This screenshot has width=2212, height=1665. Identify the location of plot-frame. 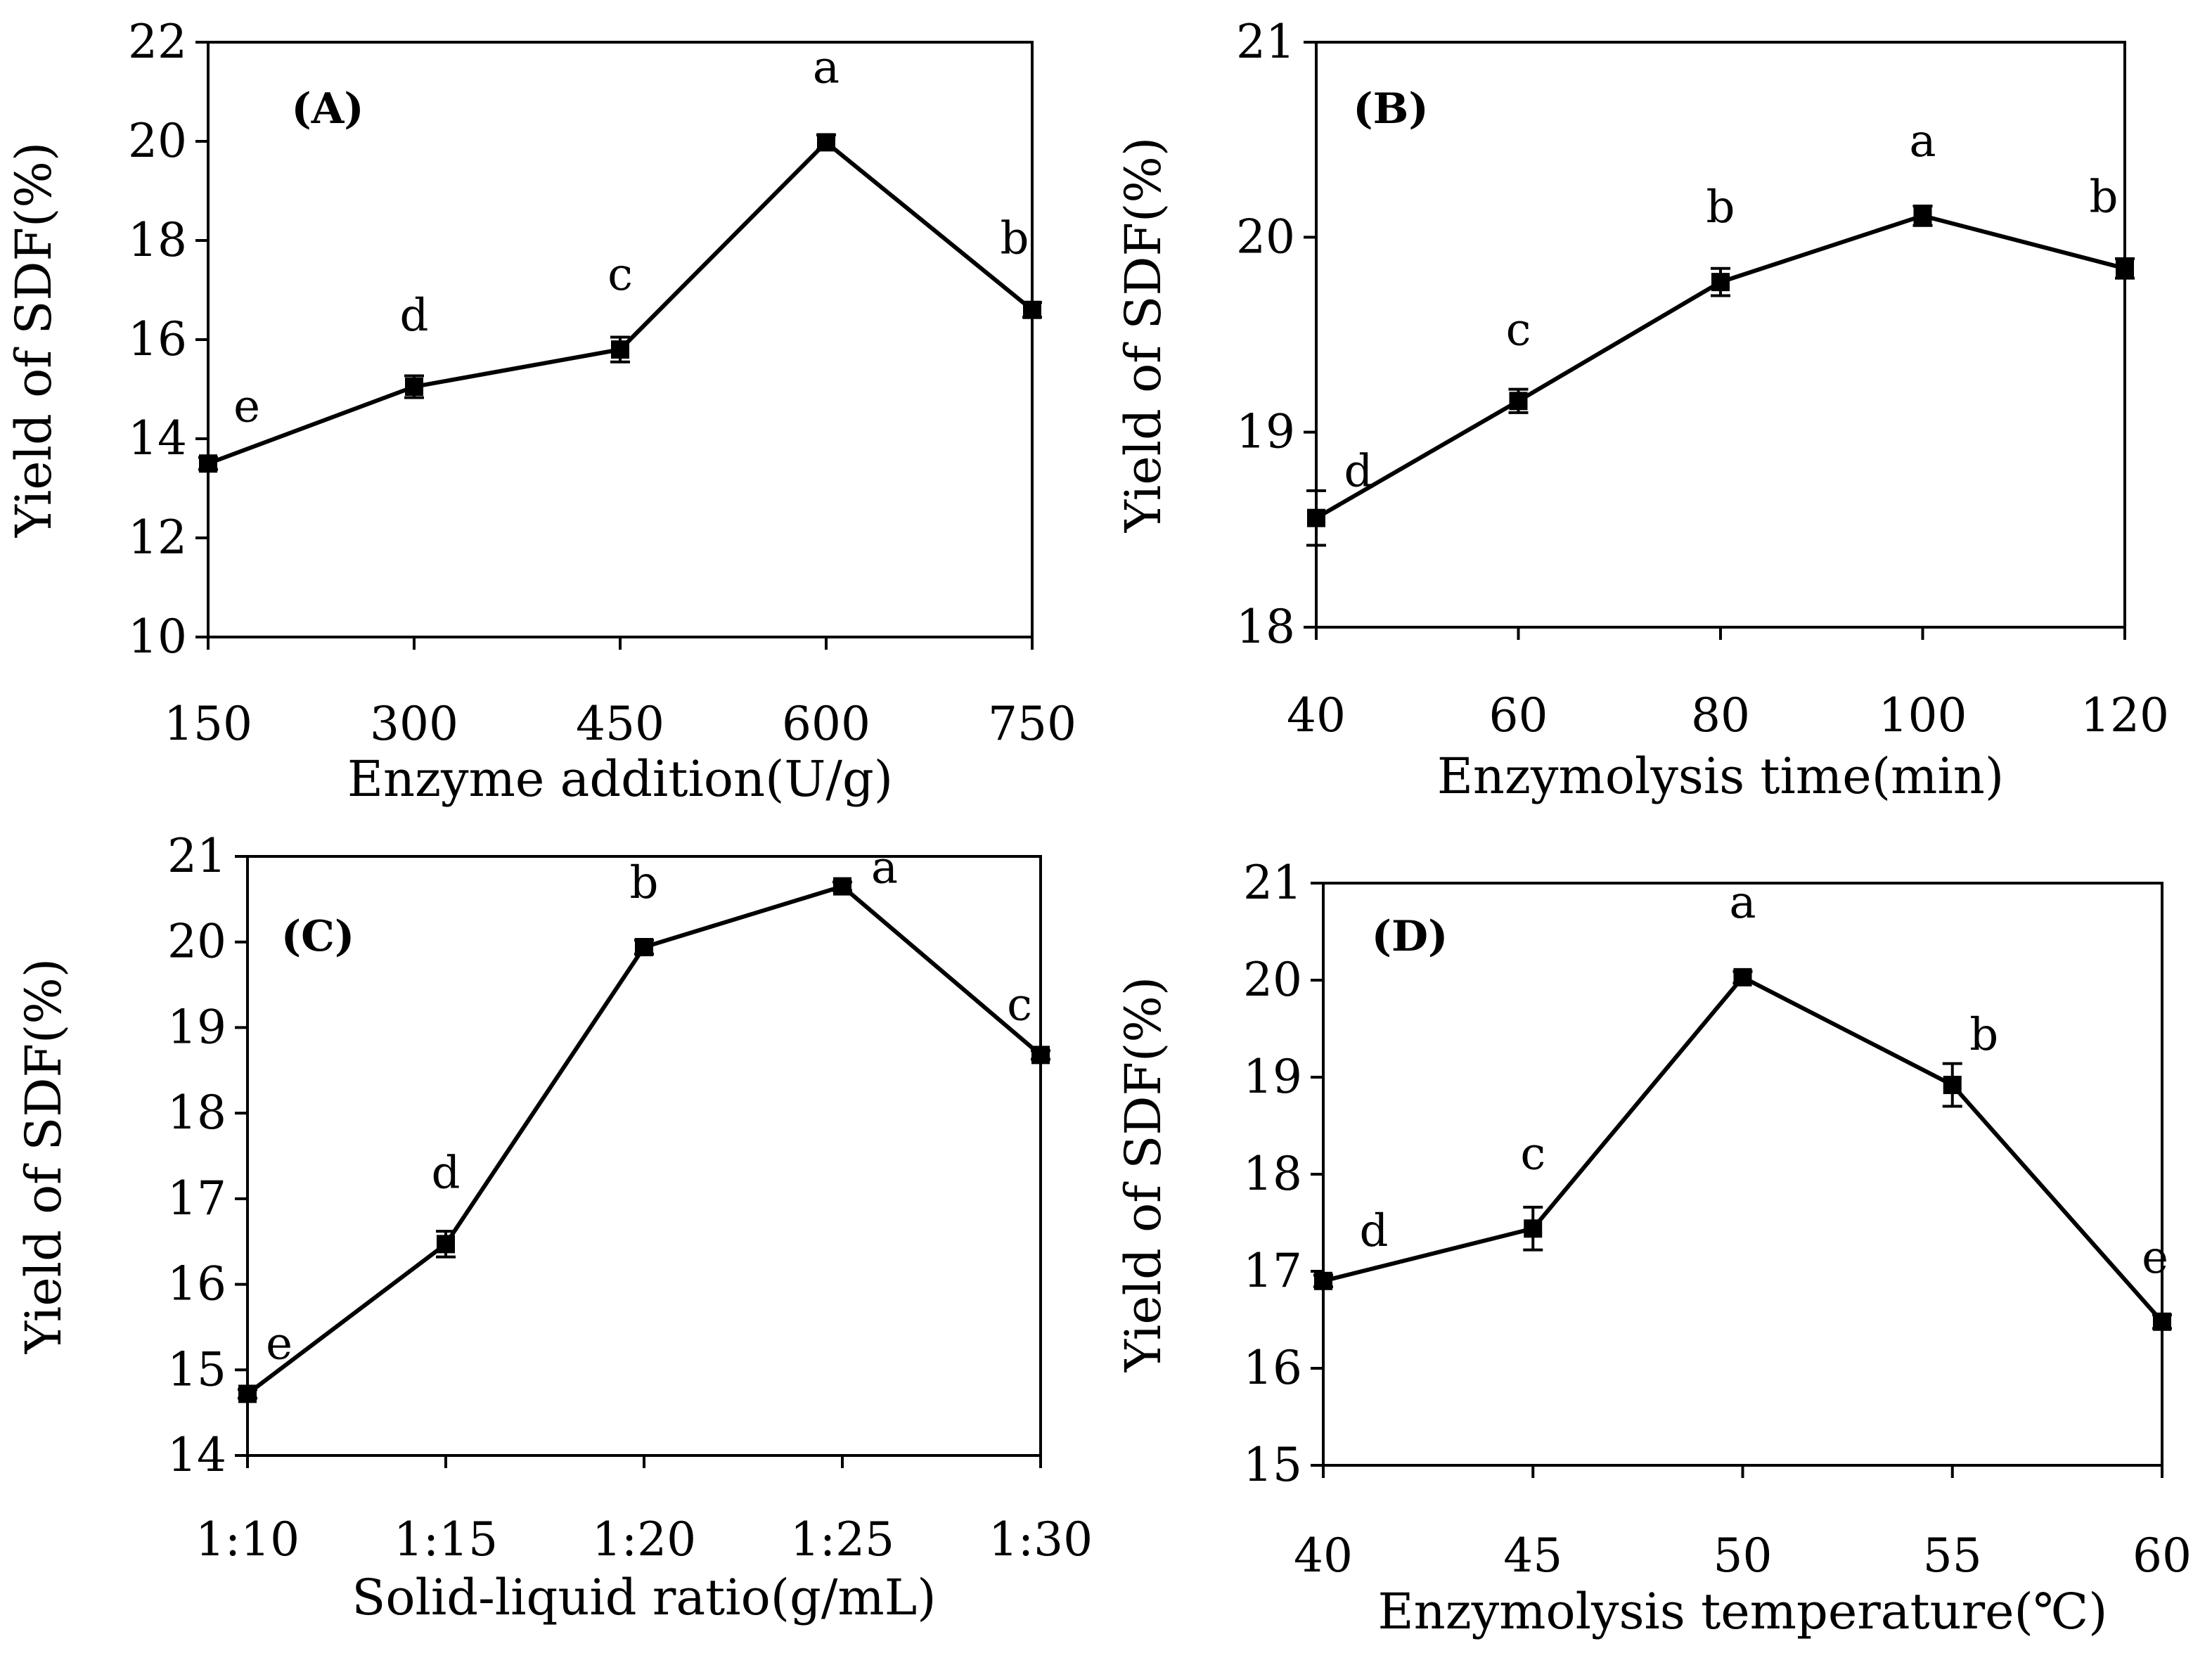
(1721, 335).